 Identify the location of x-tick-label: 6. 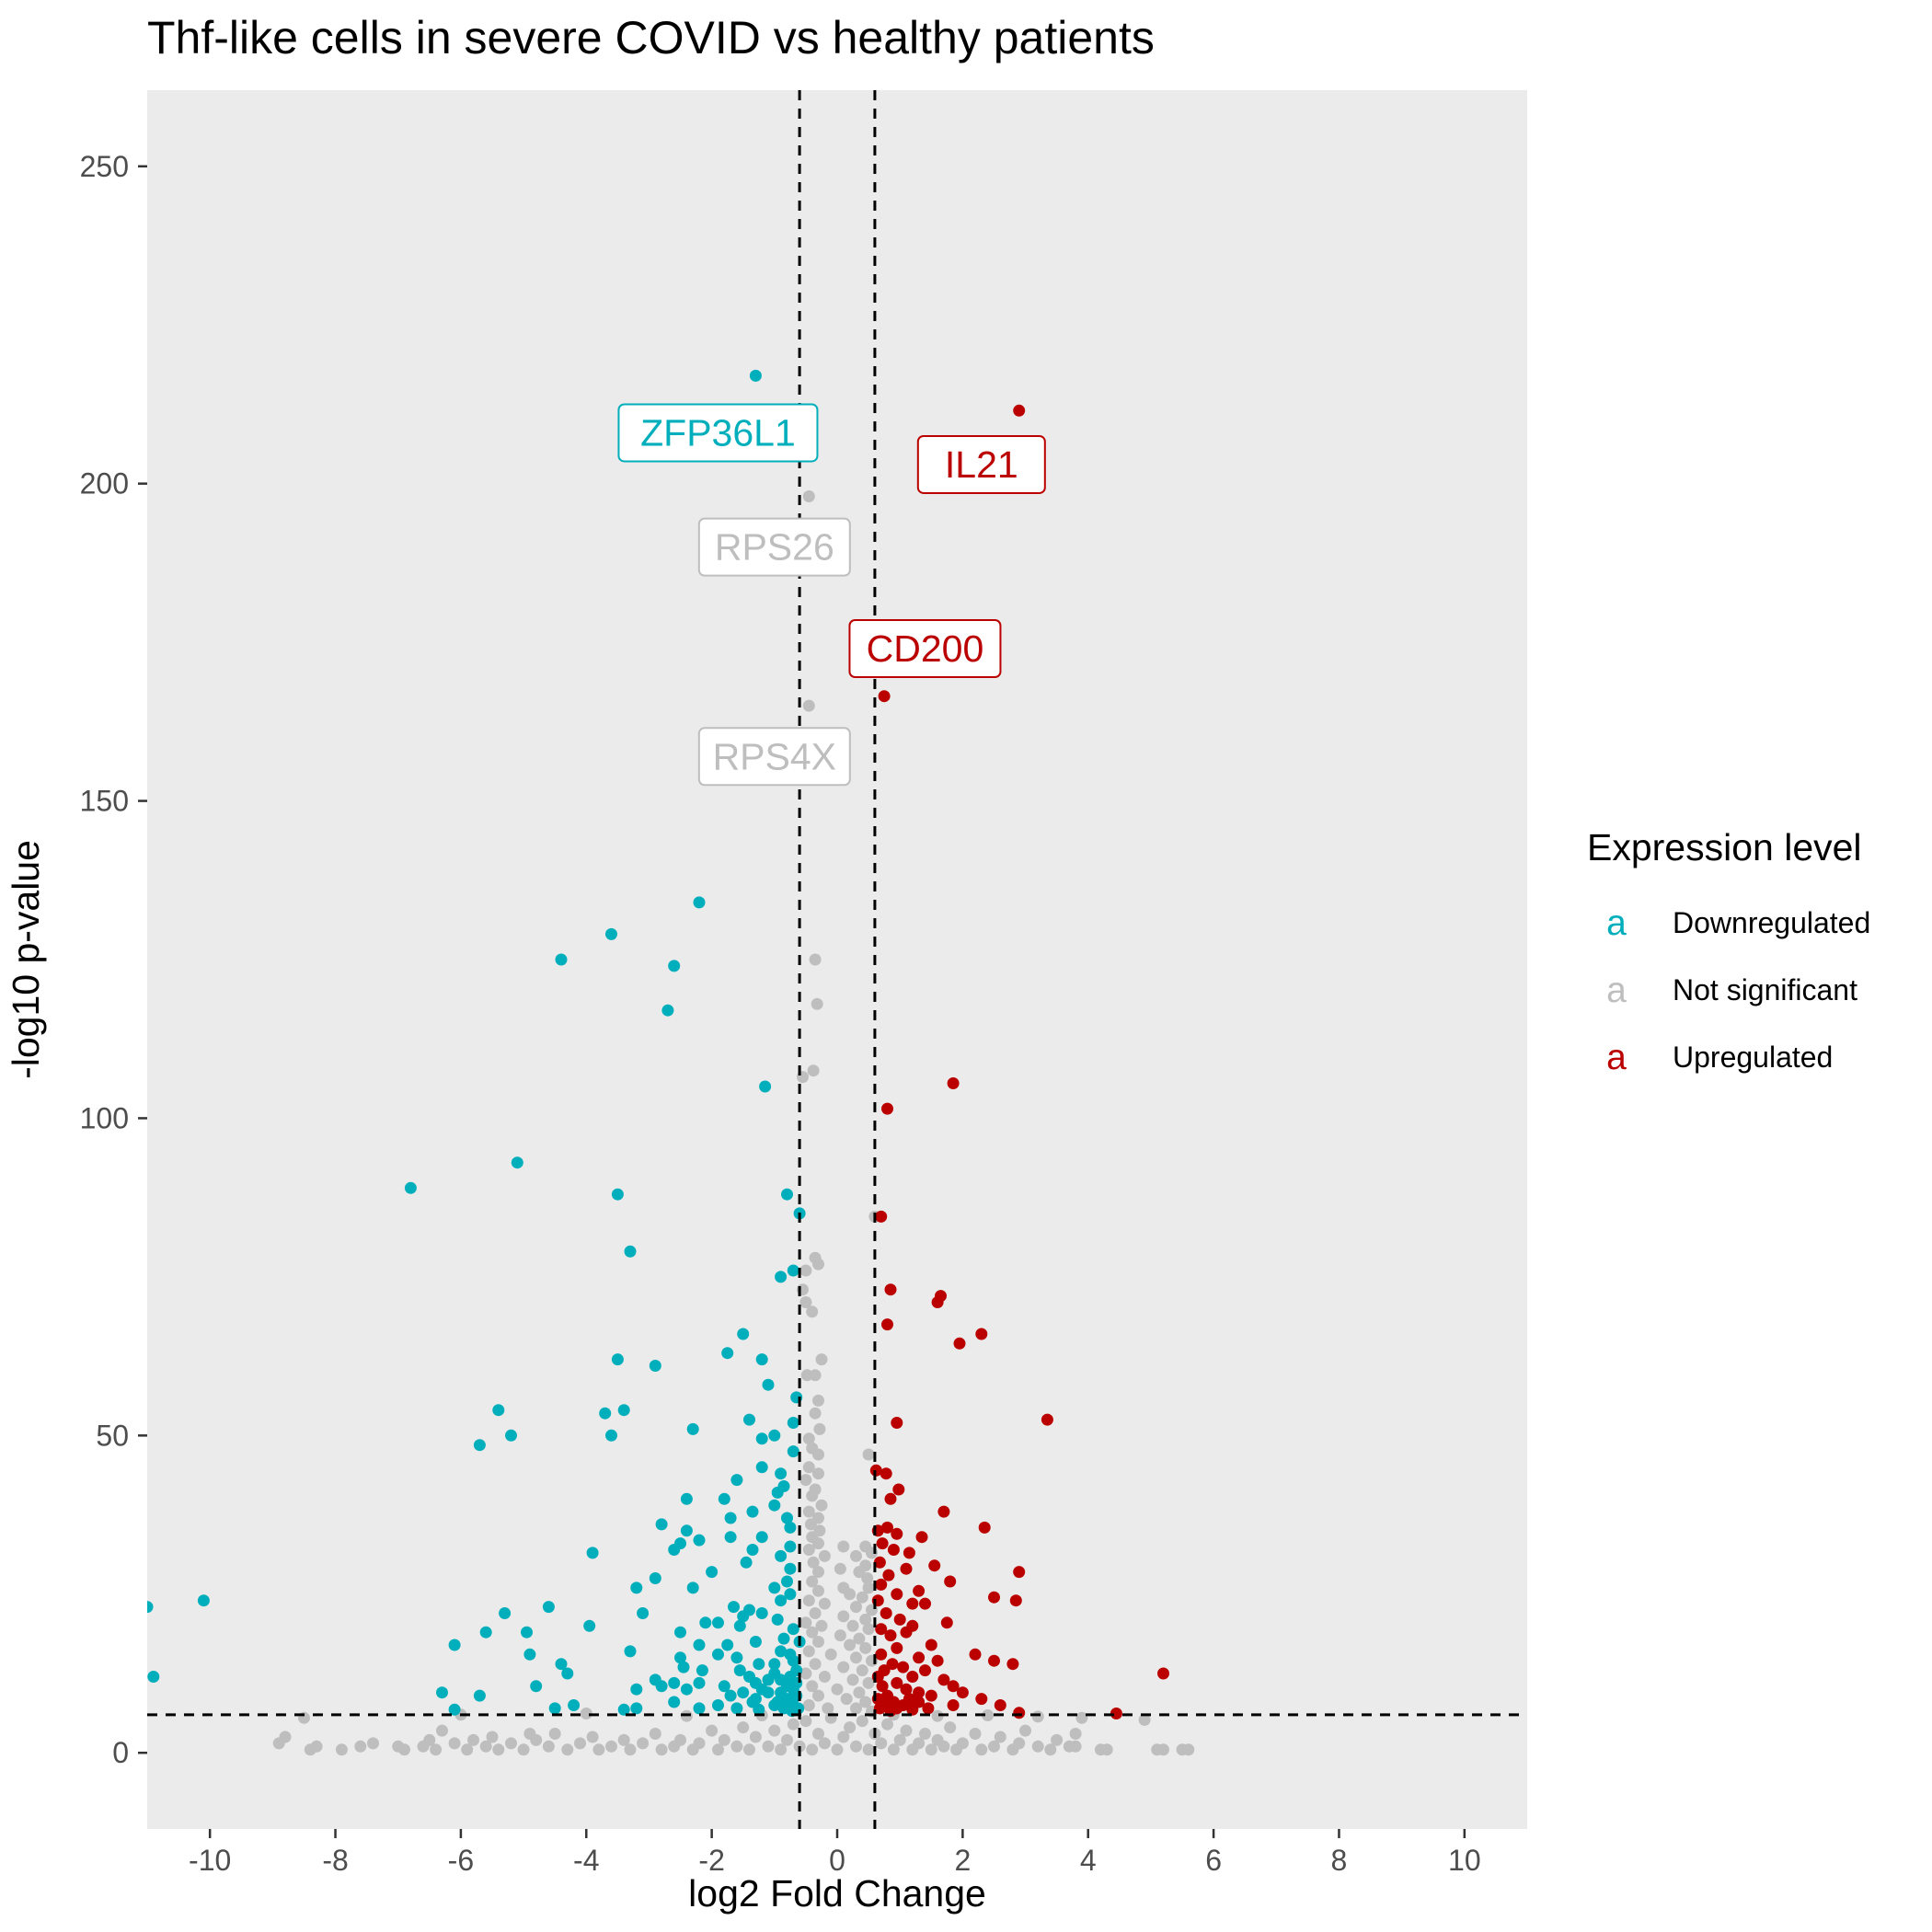
(1213, 1860).